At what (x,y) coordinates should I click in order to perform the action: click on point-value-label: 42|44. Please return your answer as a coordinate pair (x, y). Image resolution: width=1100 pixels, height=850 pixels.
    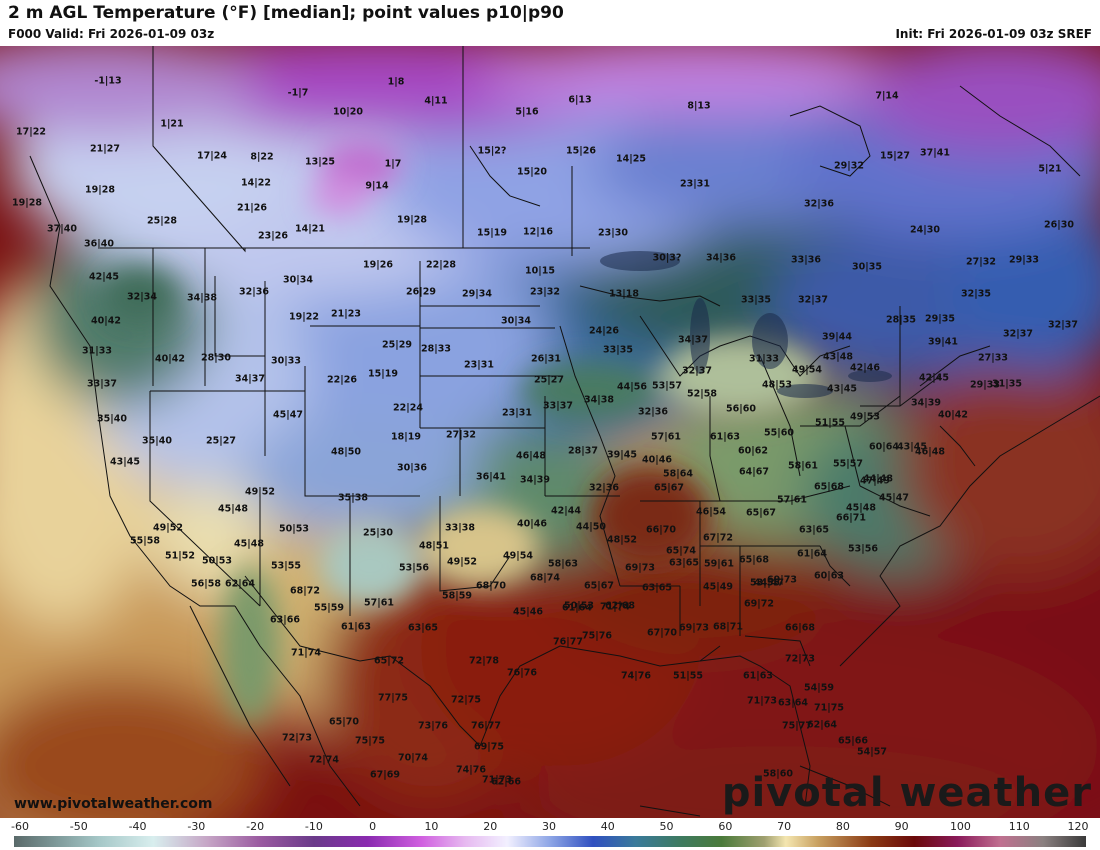
    Looking at the image, I should click on (566, 511).